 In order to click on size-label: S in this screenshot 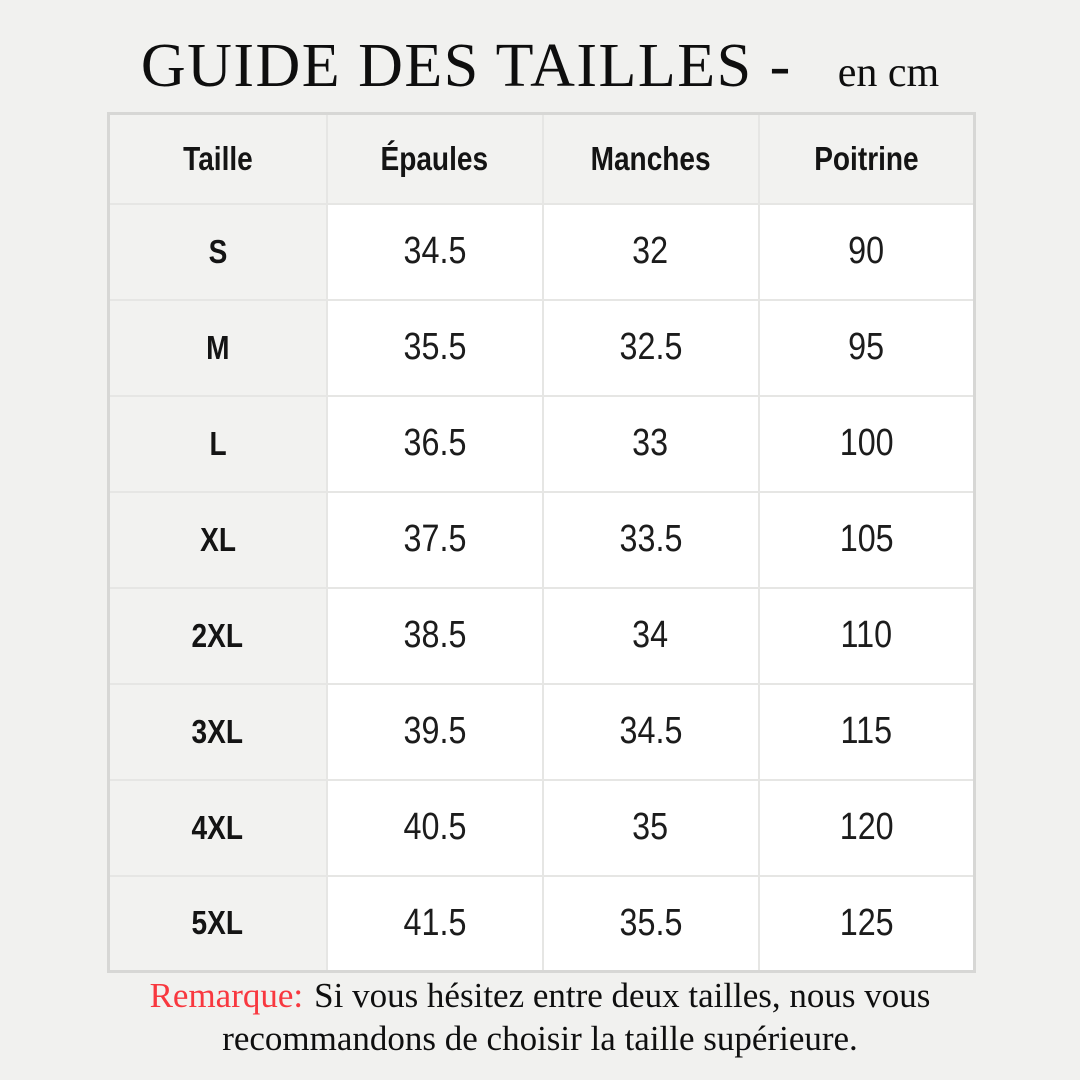, I will do `click(218, 251)`.